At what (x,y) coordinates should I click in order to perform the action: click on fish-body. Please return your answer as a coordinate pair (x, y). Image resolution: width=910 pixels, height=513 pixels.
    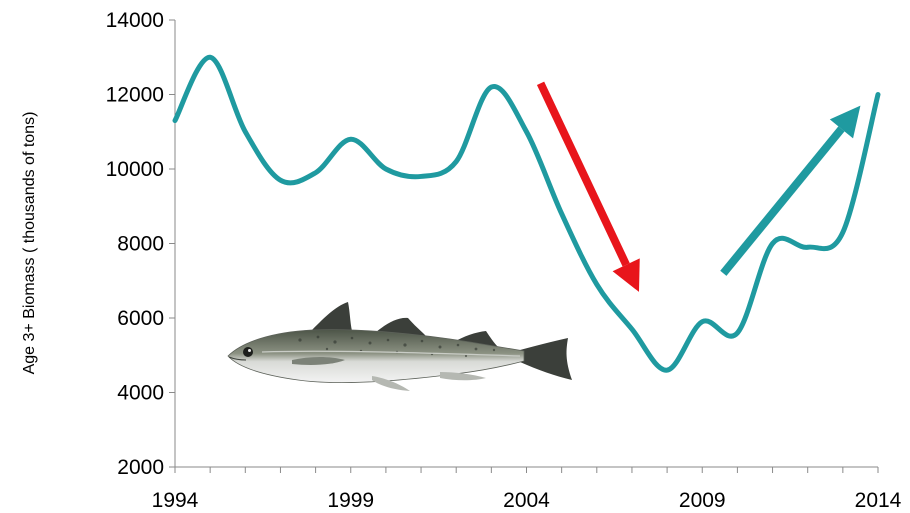
    Looking at the image, I should click on (376, 356).